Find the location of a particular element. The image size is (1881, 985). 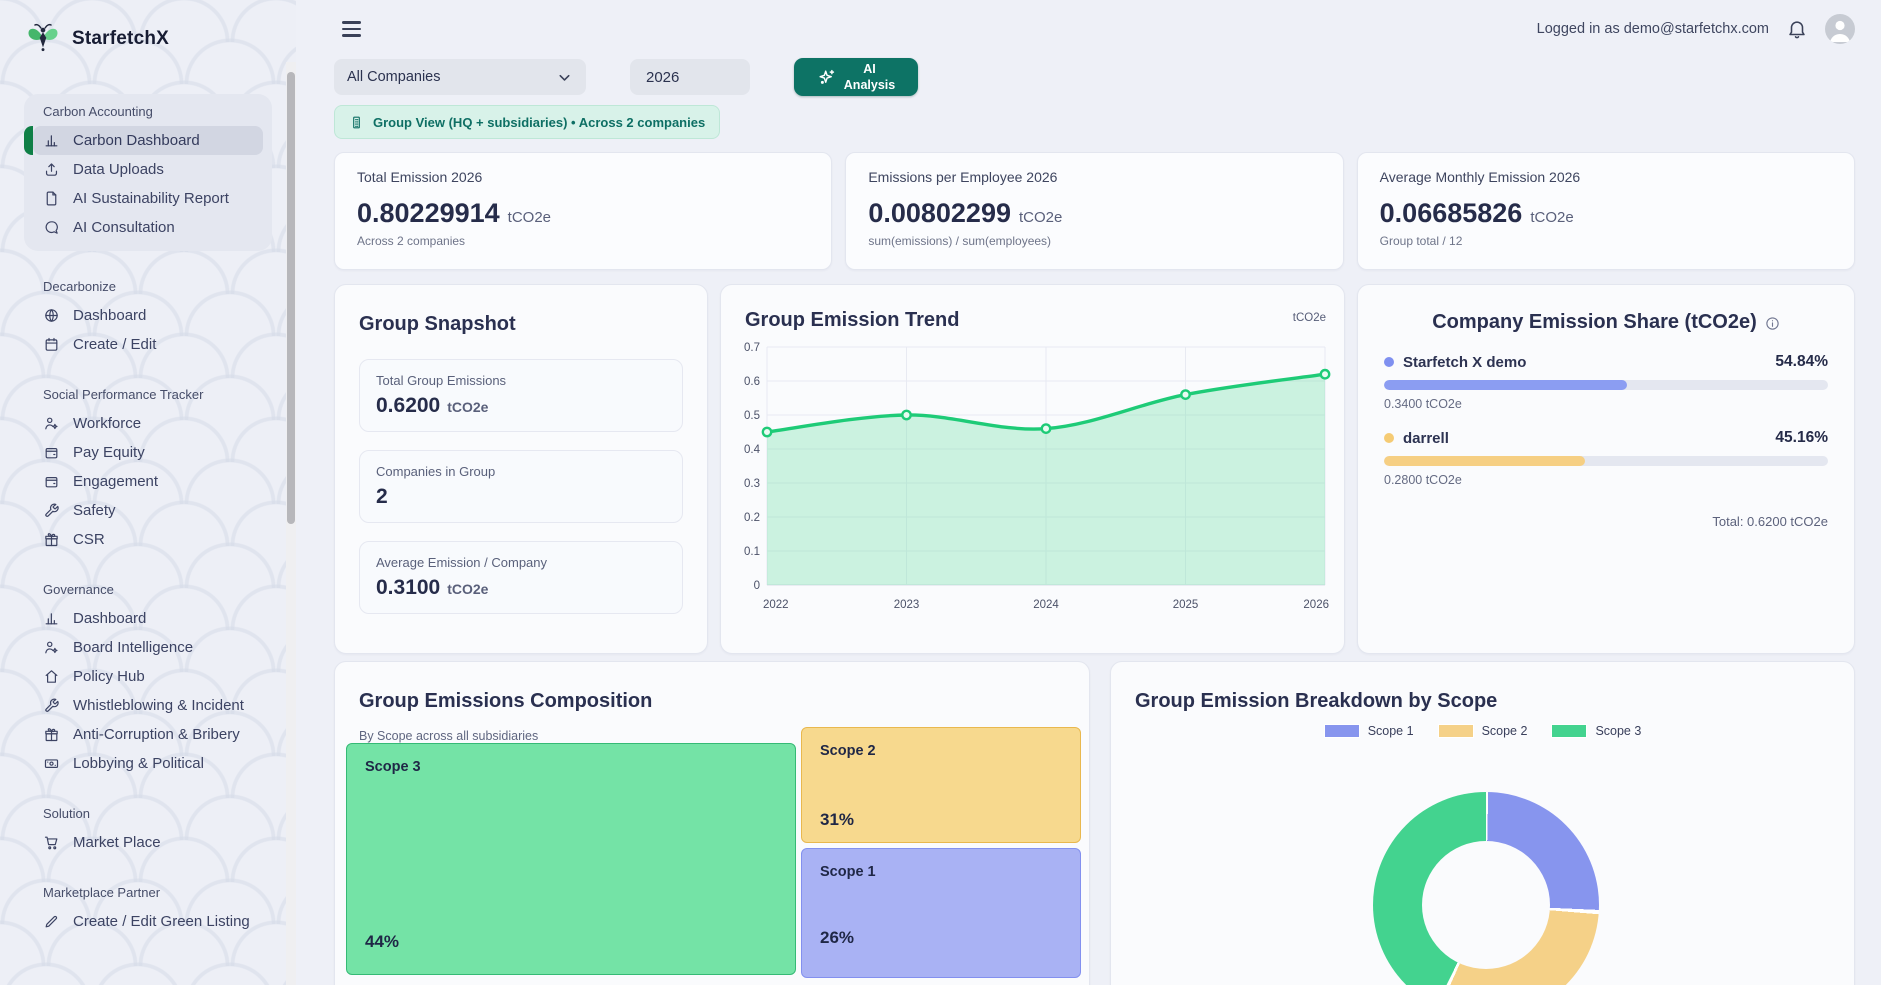

sidebar-section-title: Governance is located at coordinates (78, 589).